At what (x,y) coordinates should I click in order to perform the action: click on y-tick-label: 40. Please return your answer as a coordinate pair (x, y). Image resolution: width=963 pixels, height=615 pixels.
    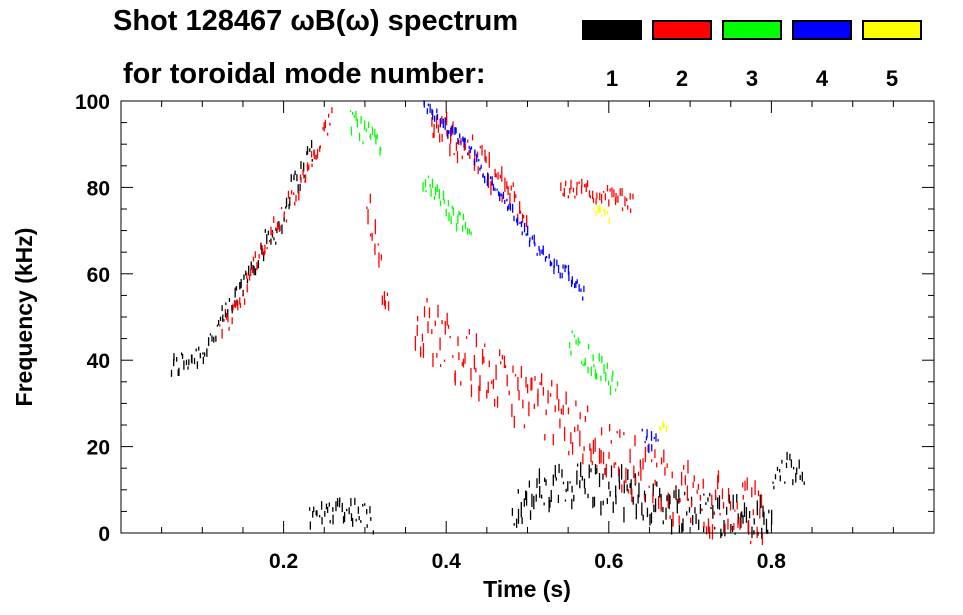
    Looking at the image, I should click on (98, 361).